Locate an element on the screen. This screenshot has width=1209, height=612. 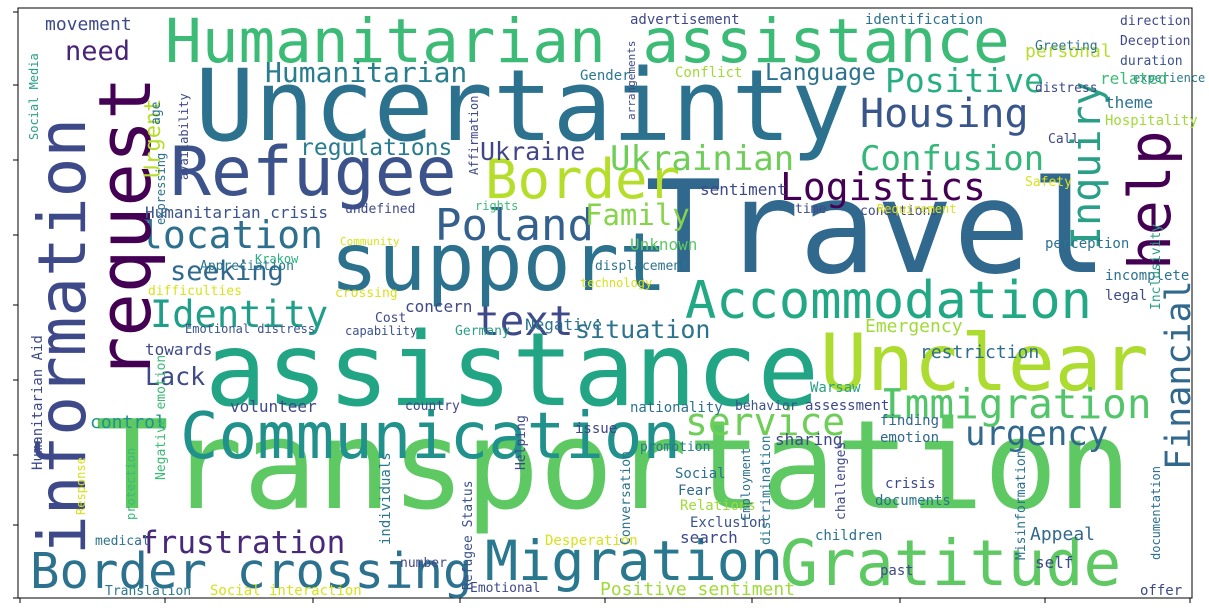
word: difficulties is located at coordinates (195, 291).